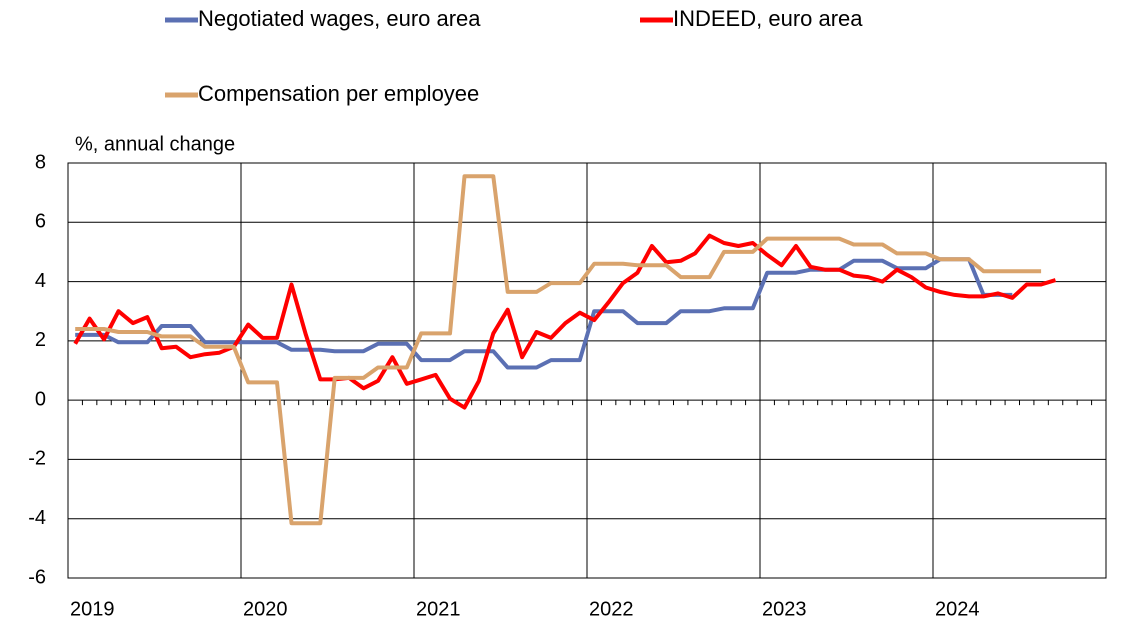 This screenshot has width=1124, height=623. I want to click on y-tick-label: 6, so click(40, 222).